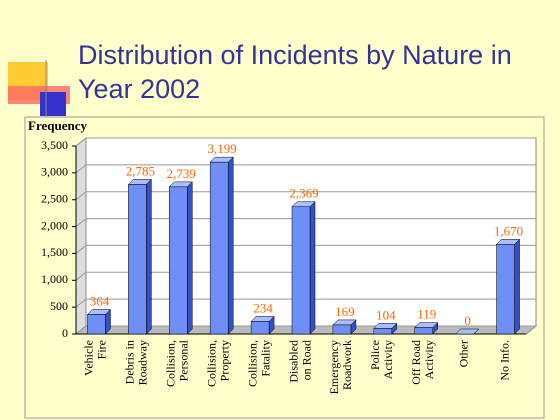 This screenshot has width=560, height=420. Describe the element at coordinates (143, 362) in the screenshot. I see `x-tick-label: Roadway` at that location.